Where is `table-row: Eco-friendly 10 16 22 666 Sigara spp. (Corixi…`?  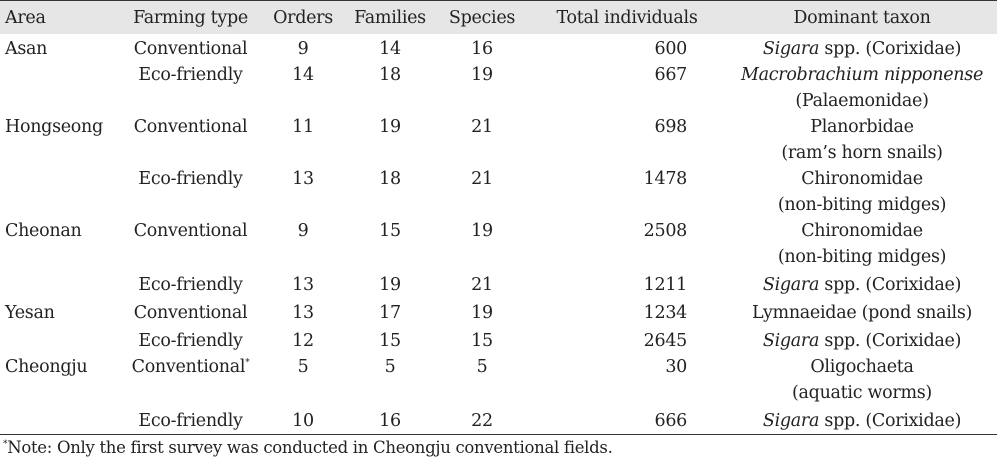 table-row: Eco-friendly 10 16 22 666 Sigara spp. (Corixi… is located at coordinates (498, 420).